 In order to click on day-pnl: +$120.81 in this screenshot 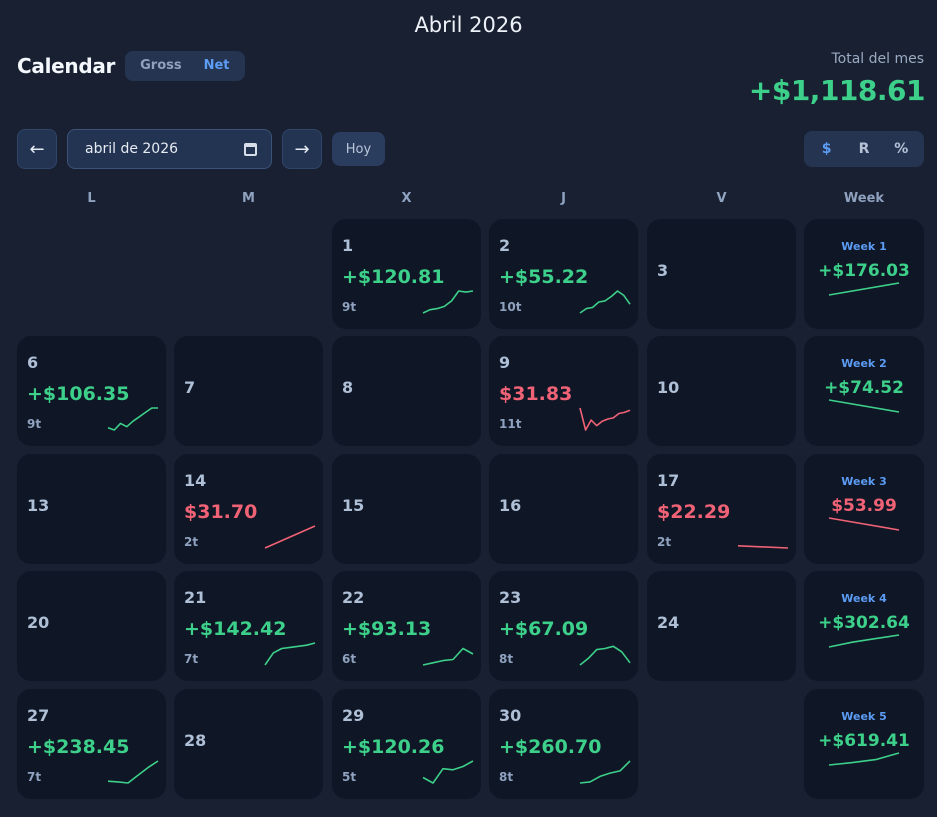, I will do `click(393, 277)`.